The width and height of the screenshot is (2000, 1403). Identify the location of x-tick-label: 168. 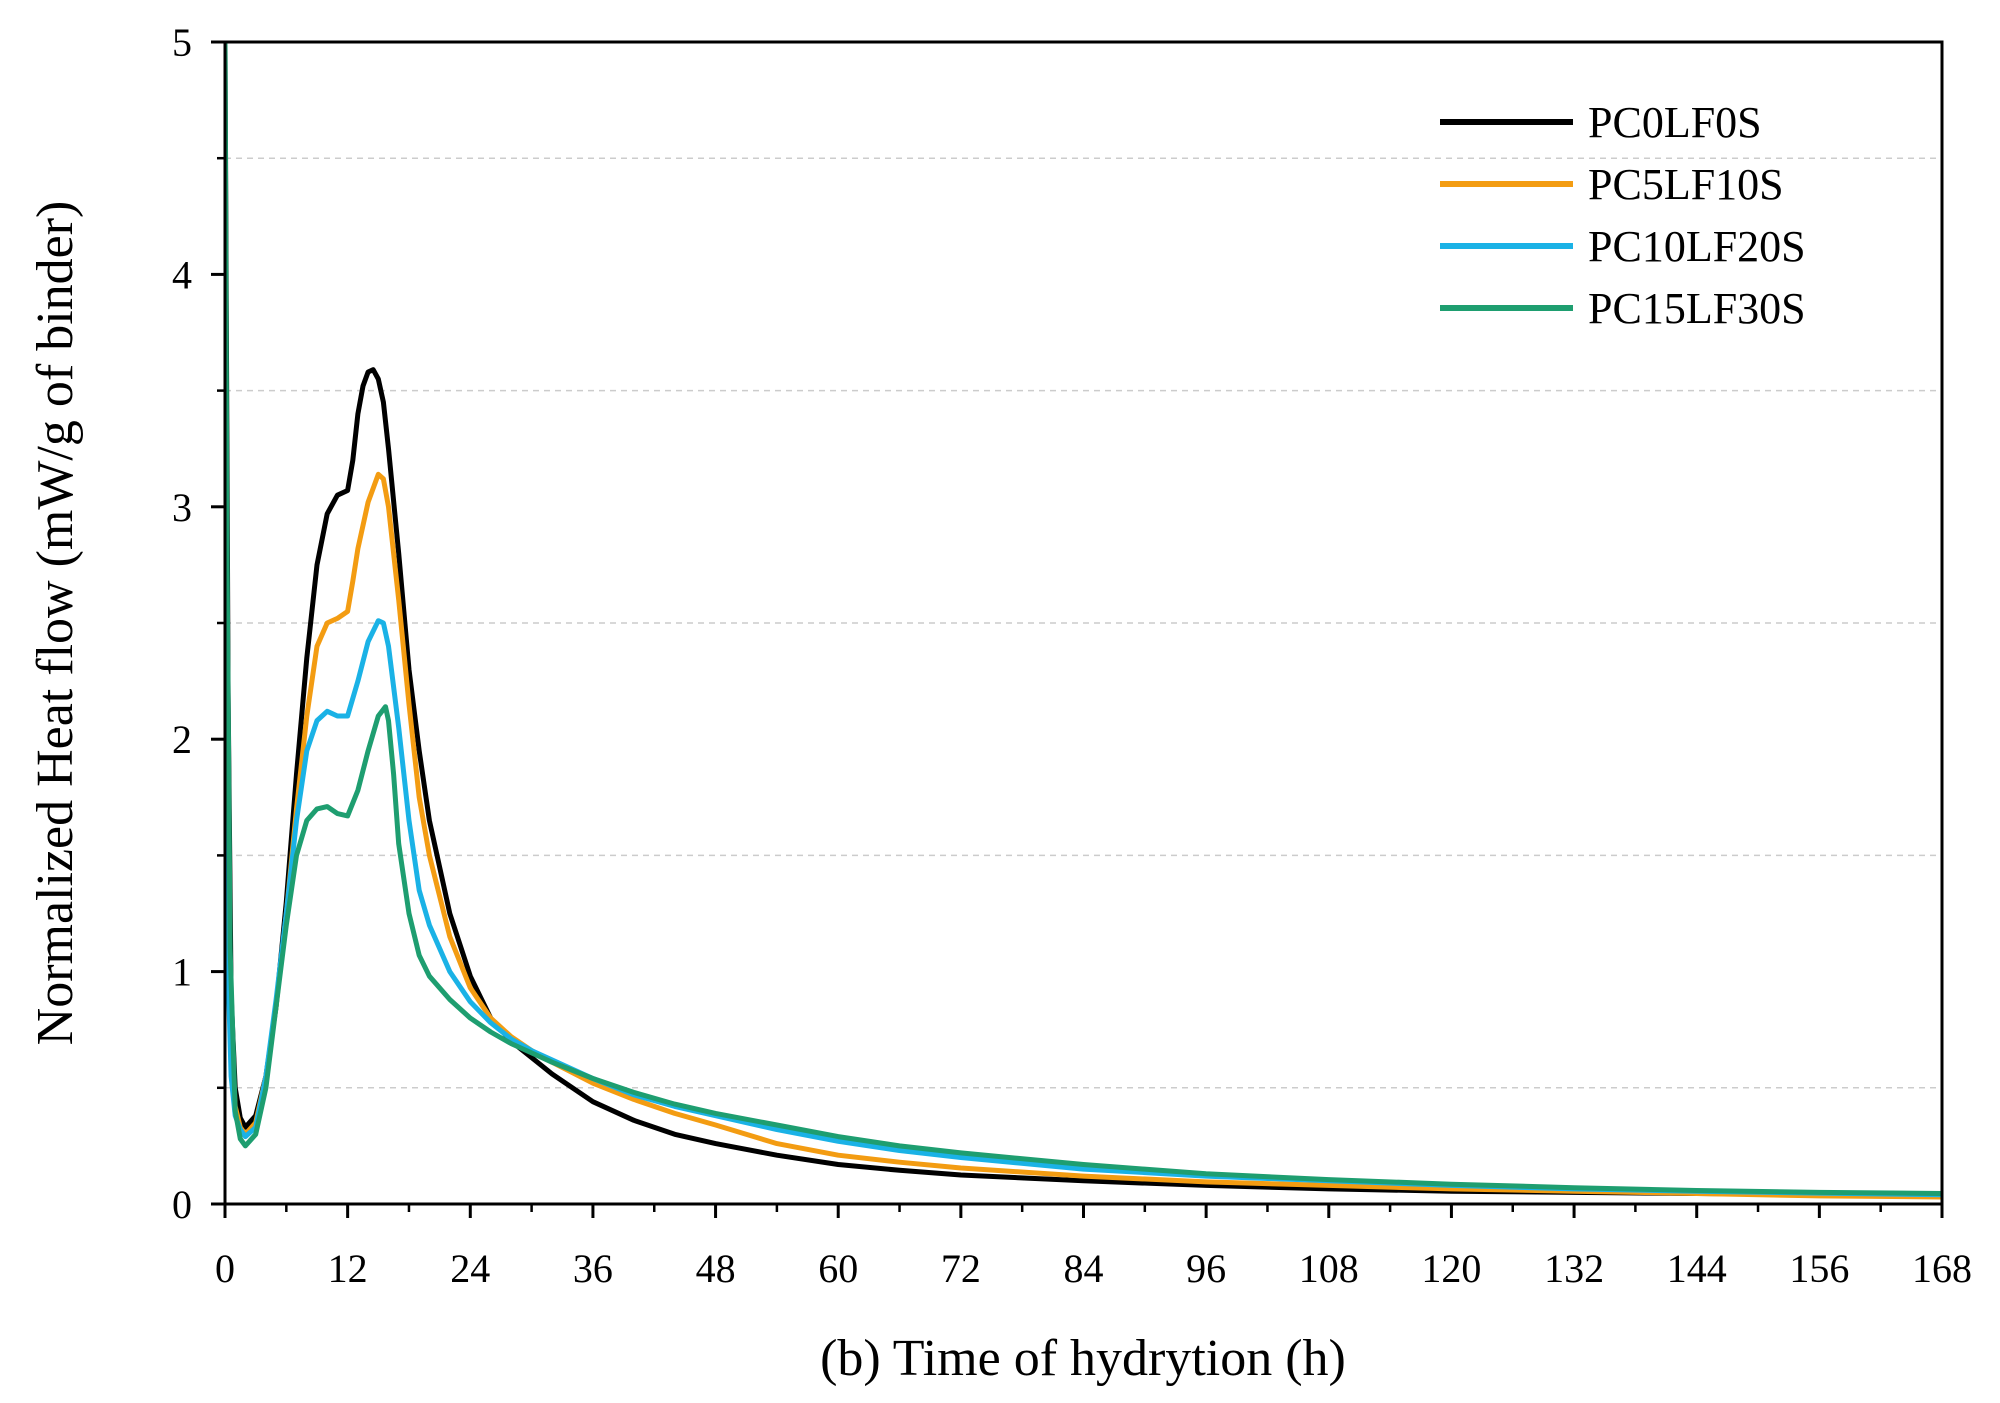
(1942, 1268).